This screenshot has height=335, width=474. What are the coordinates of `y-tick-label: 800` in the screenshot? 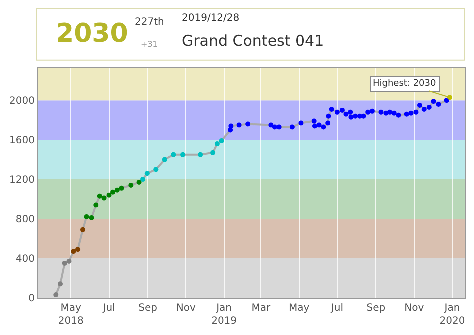 It's located at (25, 220).